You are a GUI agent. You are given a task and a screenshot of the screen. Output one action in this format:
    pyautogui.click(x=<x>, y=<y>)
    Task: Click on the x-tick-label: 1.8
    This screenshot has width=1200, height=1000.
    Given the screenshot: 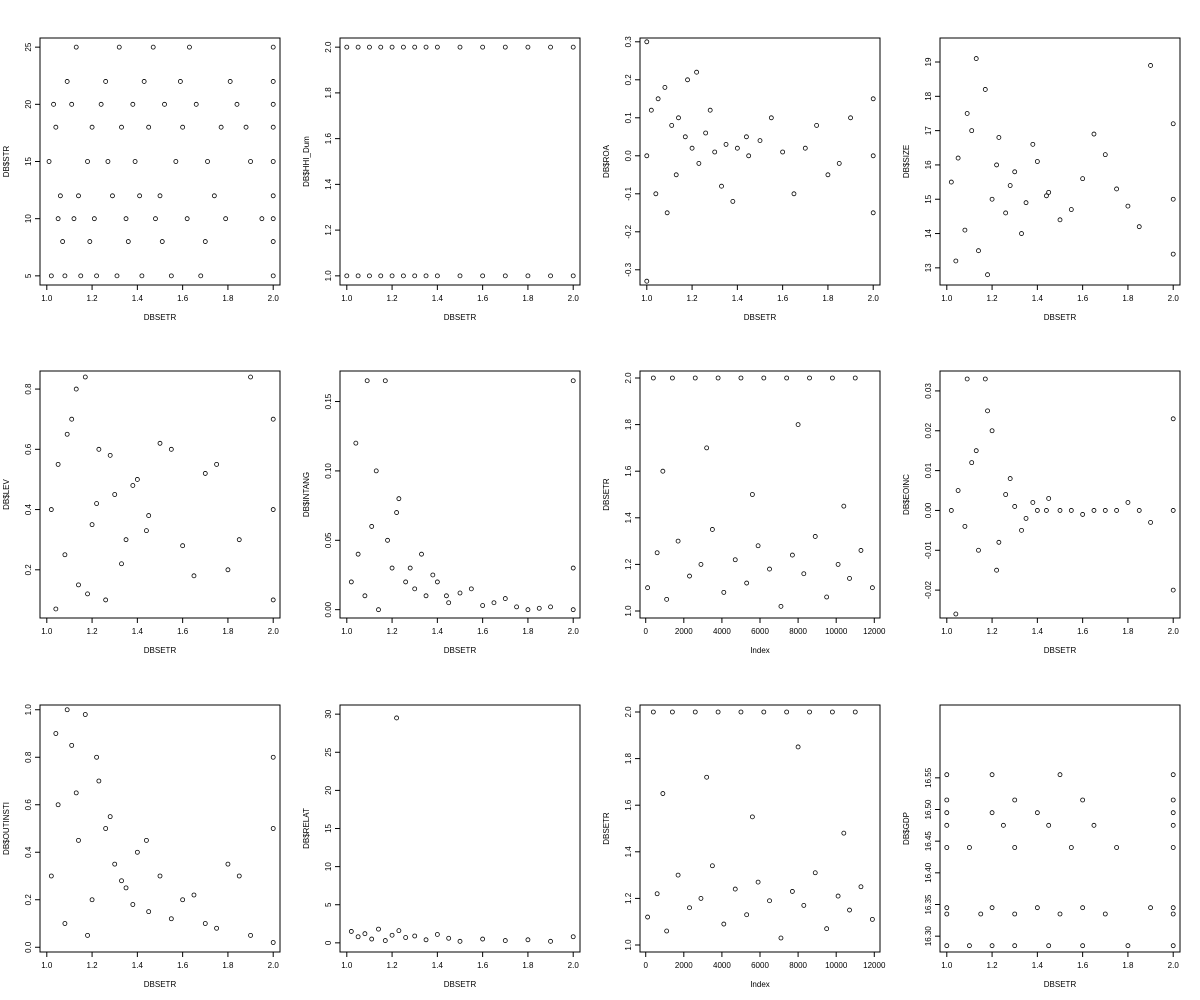 What is the action you would take?
    pyautogui.click(x=528, y=631)
    